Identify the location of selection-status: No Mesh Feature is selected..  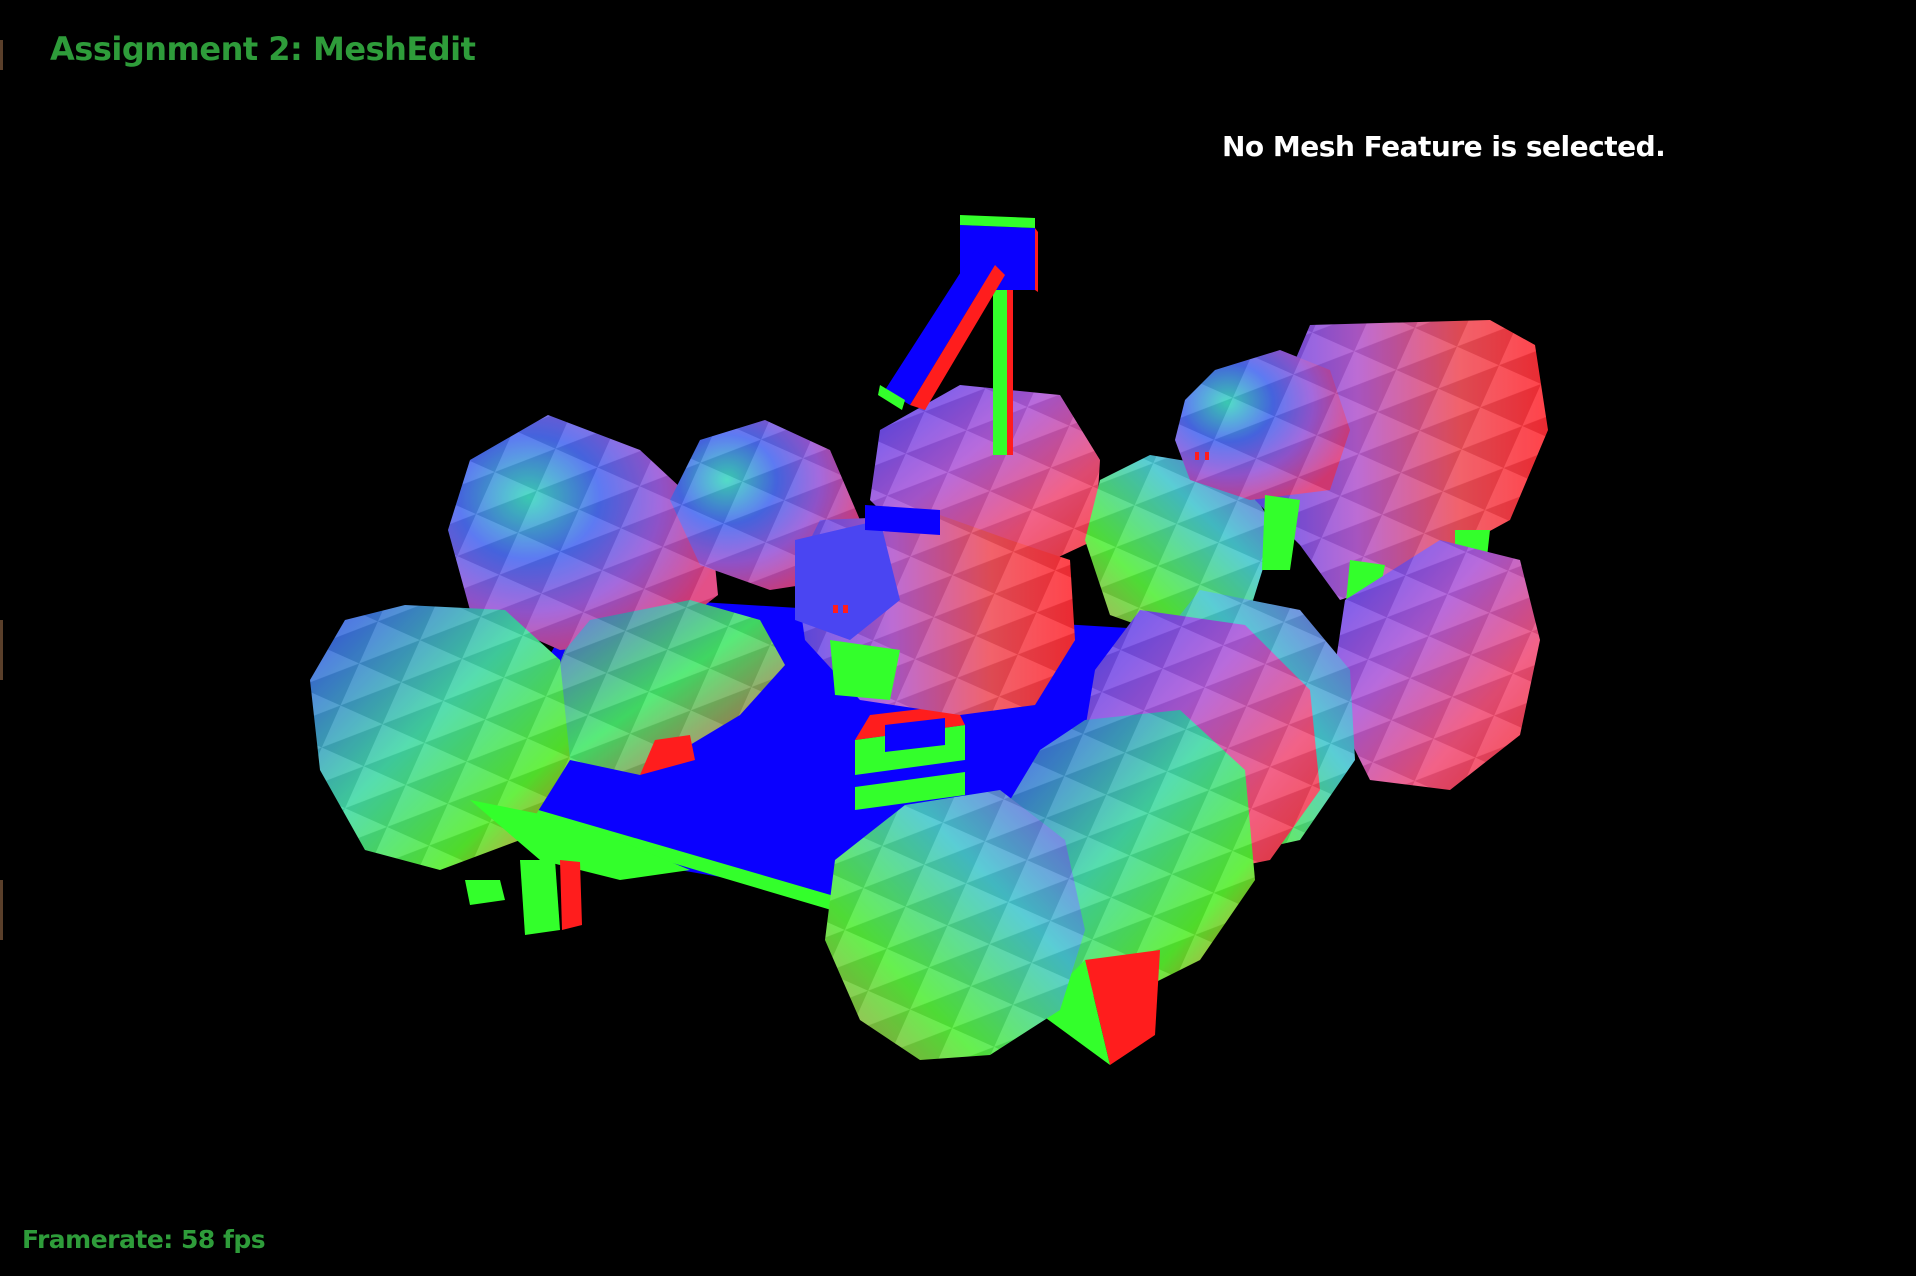
(1444, 146).